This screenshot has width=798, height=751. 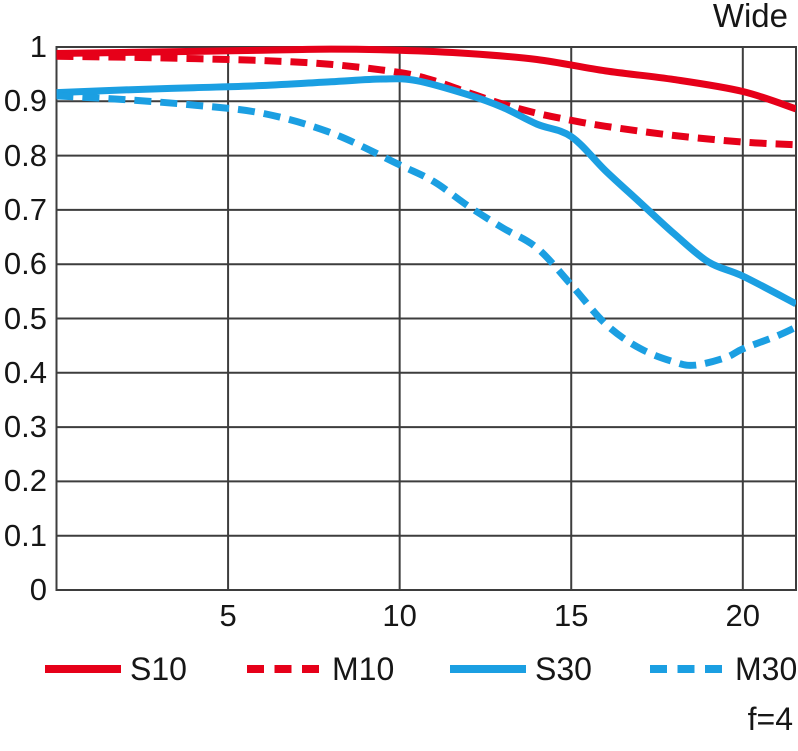 What do you see at coordinates (571, 615) in the screenshot?
I see `x-tick-label-15: 15` at bounding box center [571, 615].